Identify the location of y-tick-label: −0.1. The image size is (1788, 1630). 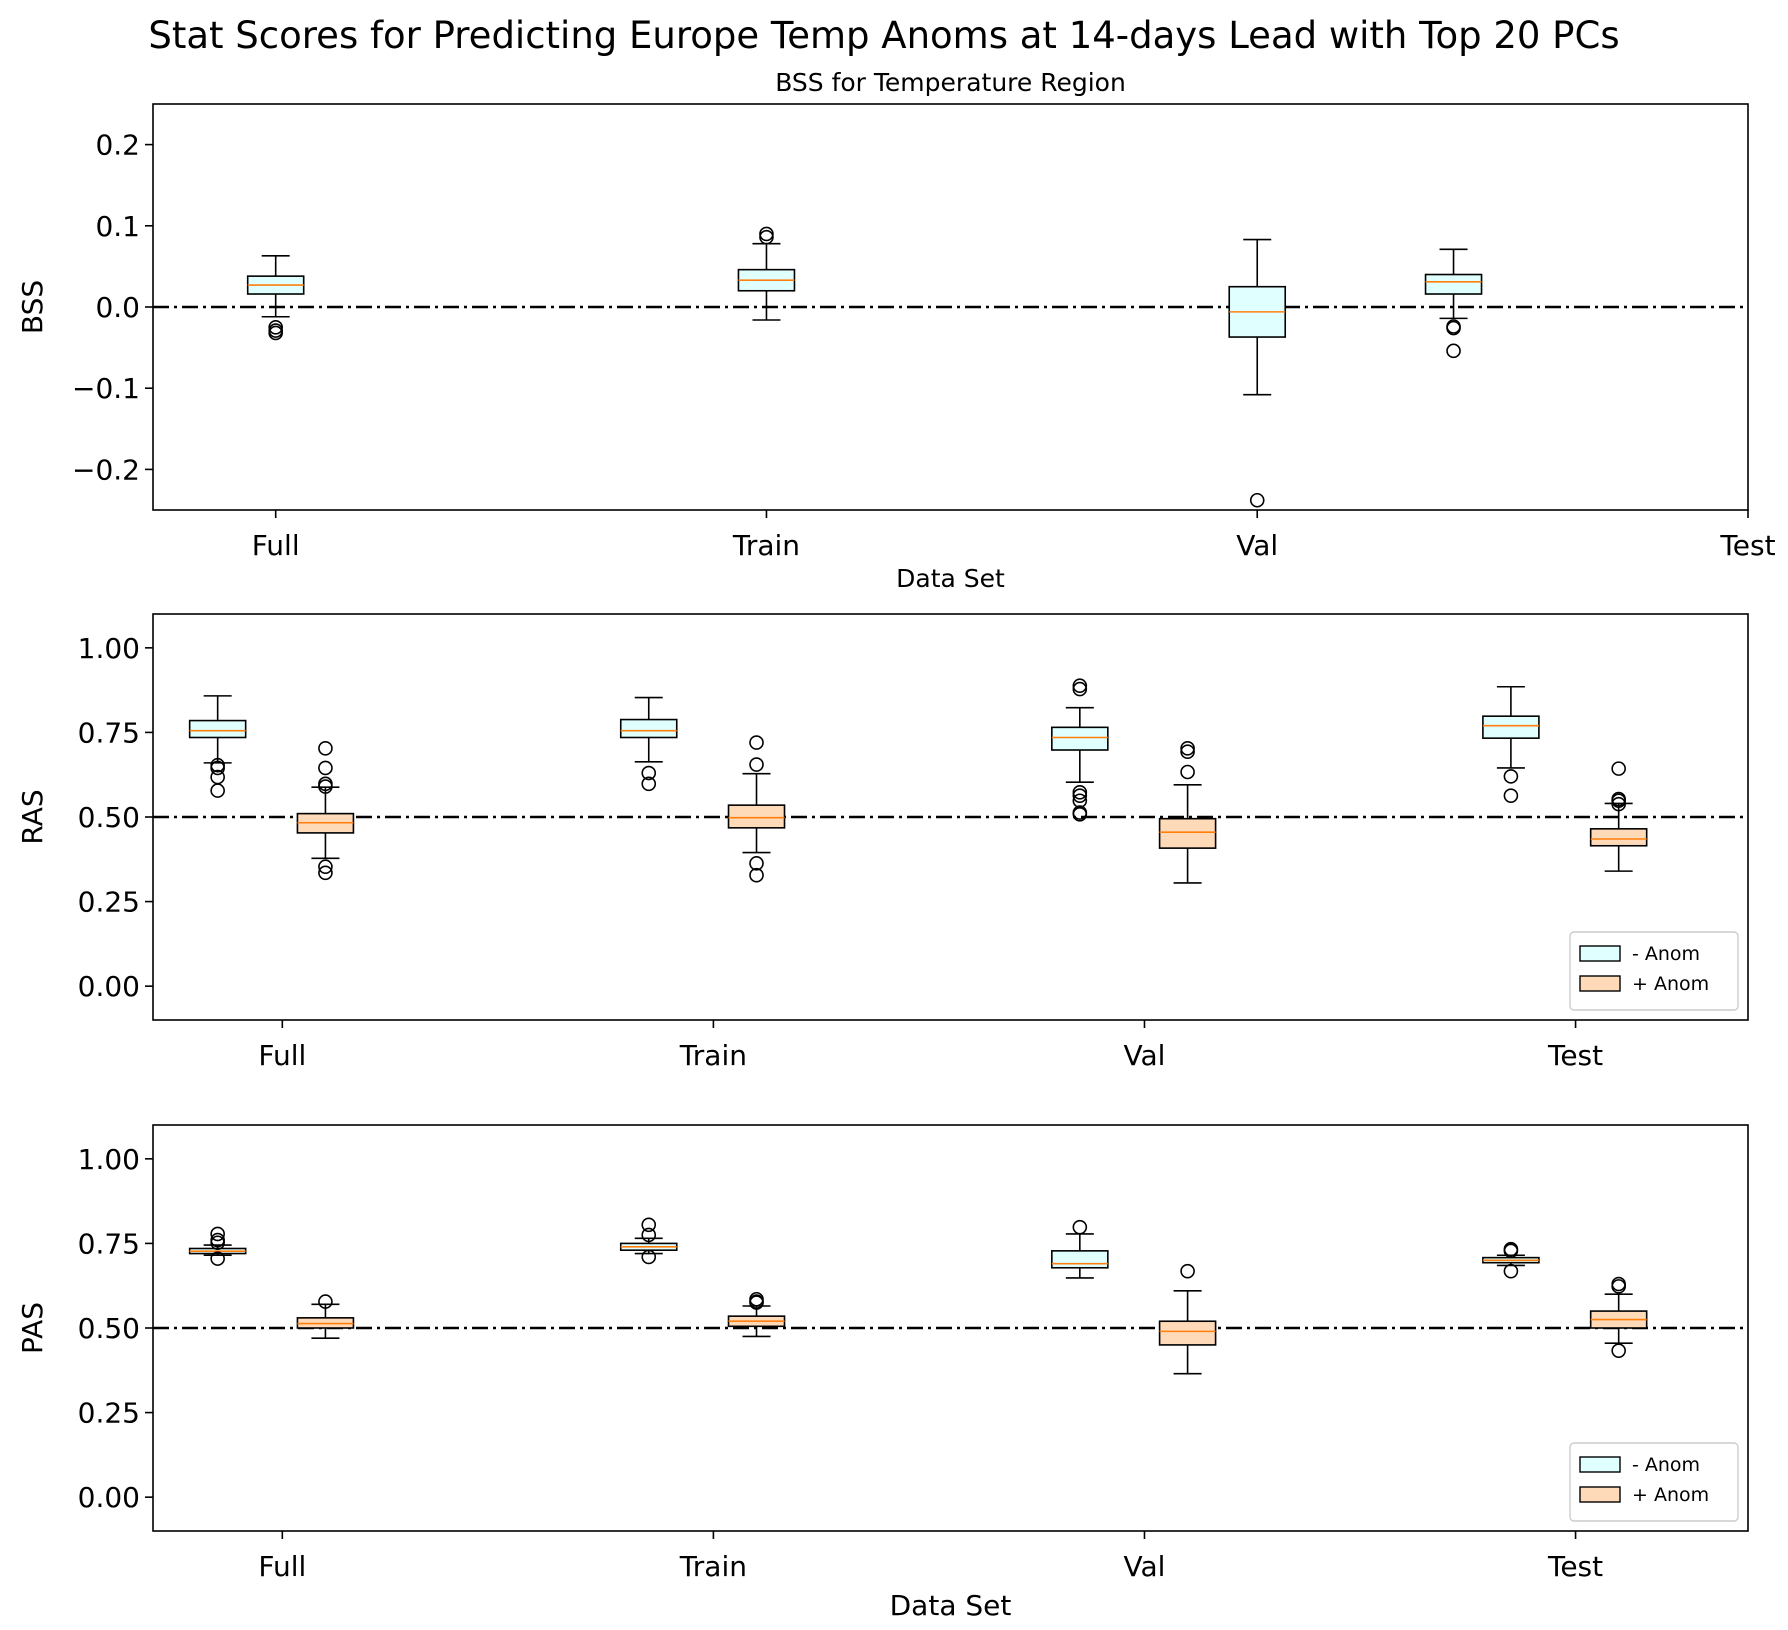
(106, 388).